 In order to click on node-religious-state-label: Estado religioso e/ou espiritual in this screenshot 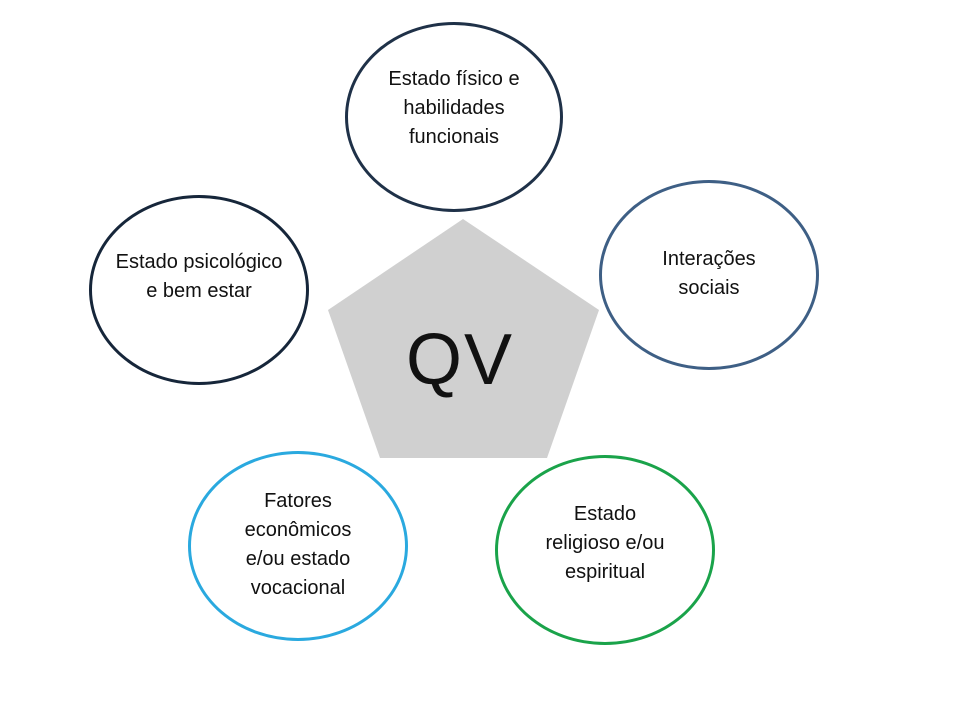, I will do `click(605, 542)`.